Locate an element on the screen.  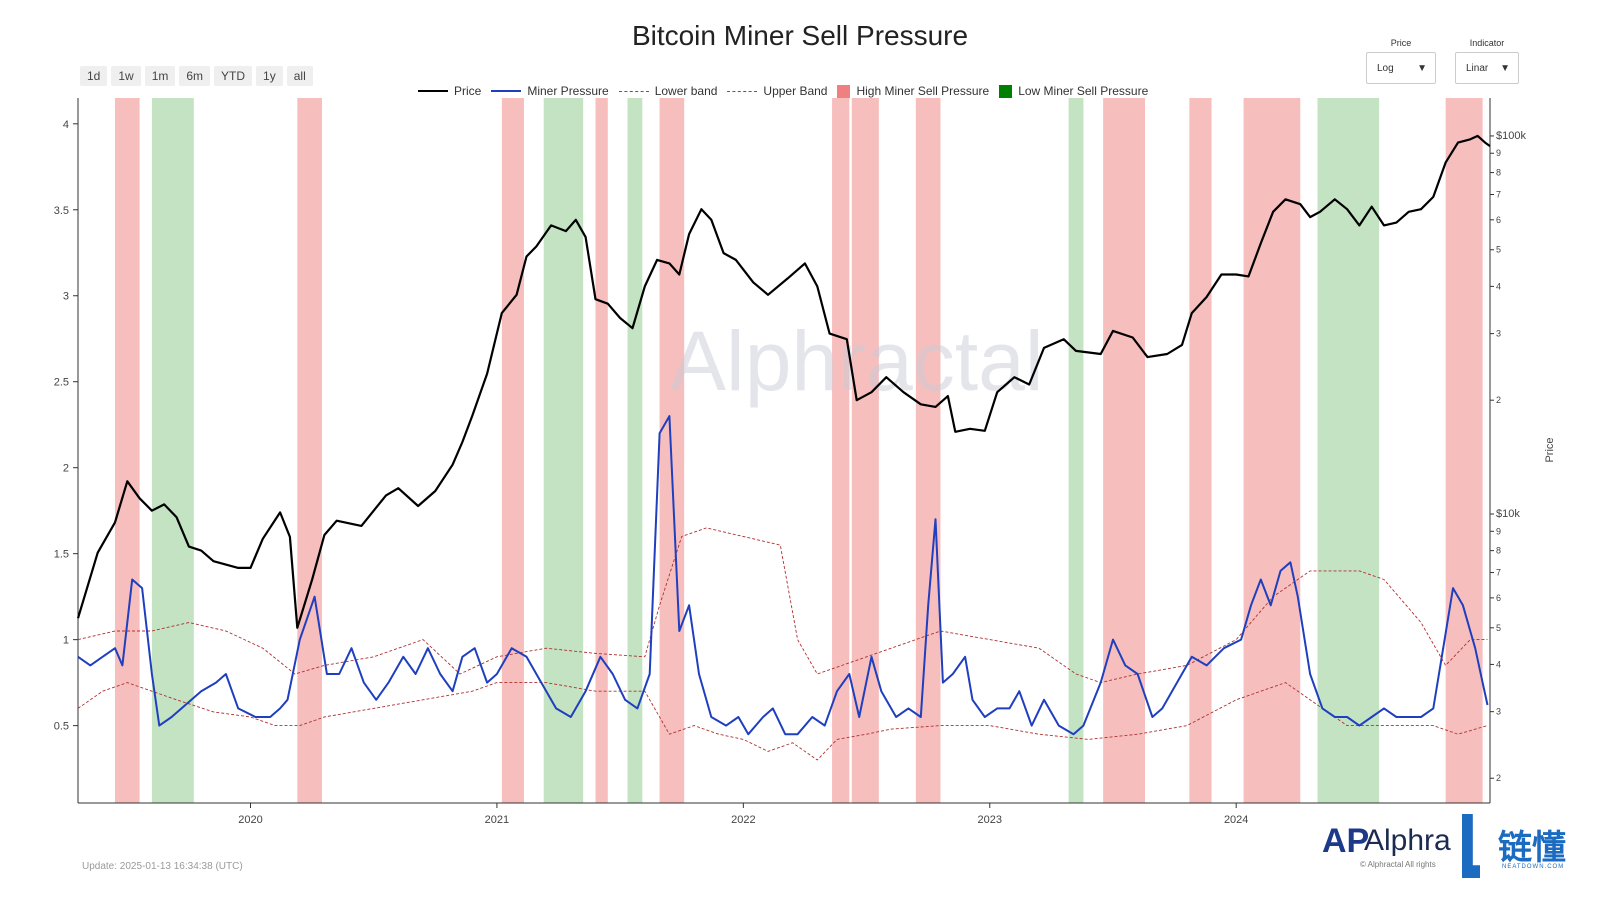
legend-label: Lower band is located at coordinates (686, 91).